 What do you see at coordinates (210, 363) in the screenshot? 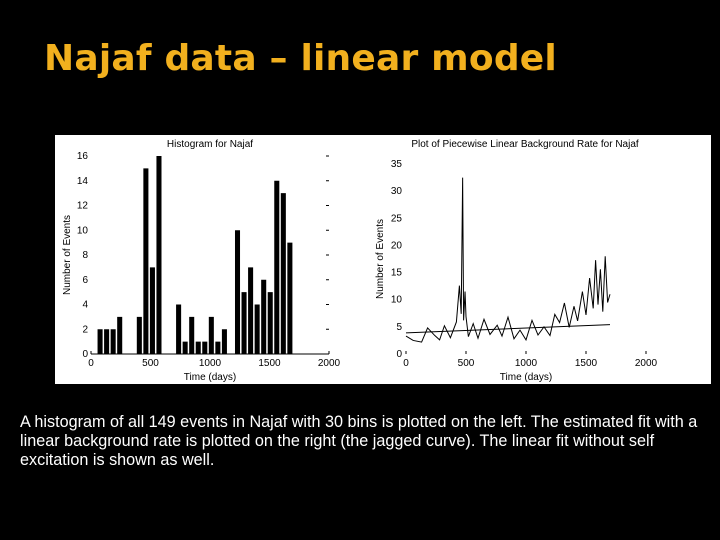
I see `histogram-x-tick-label: 1000` at bounding box center [210, 363].